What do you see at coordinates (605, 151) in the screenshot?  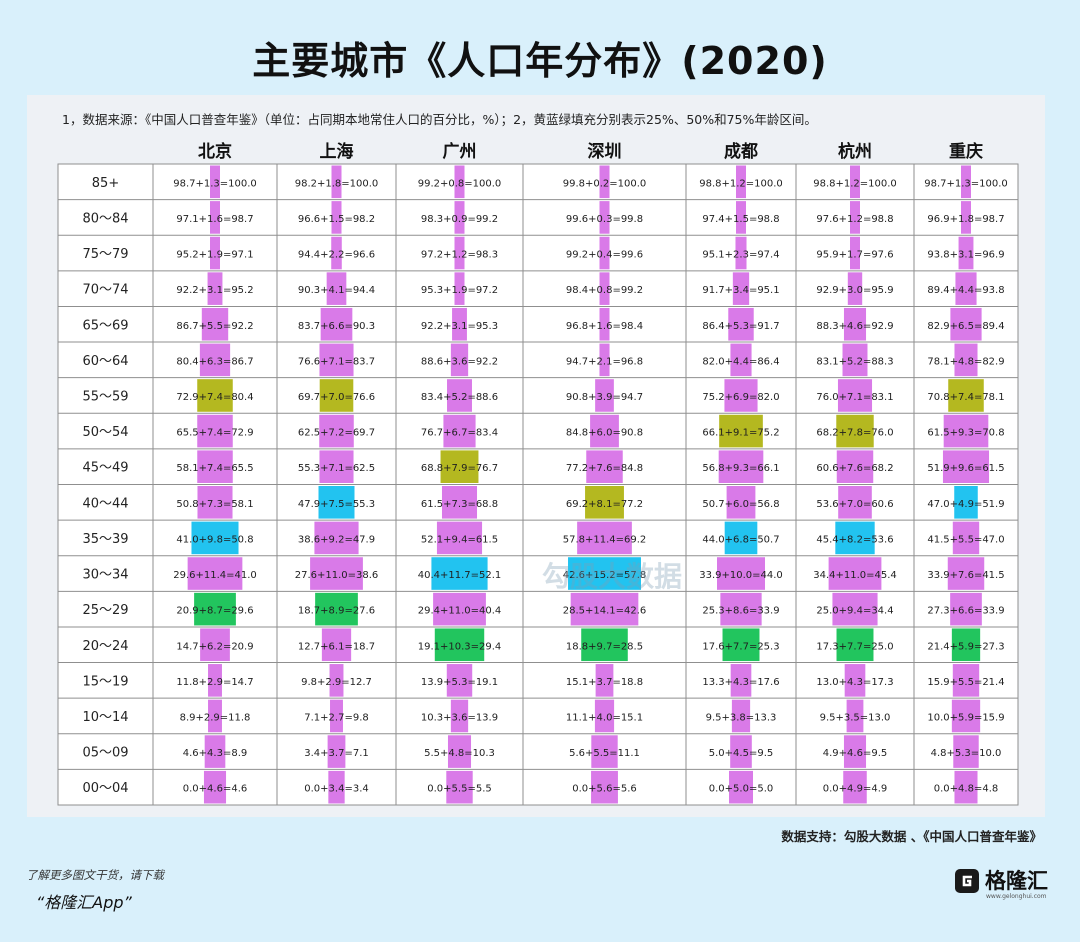 I see `city-header: 深圳` at bounding box center [605, 151].